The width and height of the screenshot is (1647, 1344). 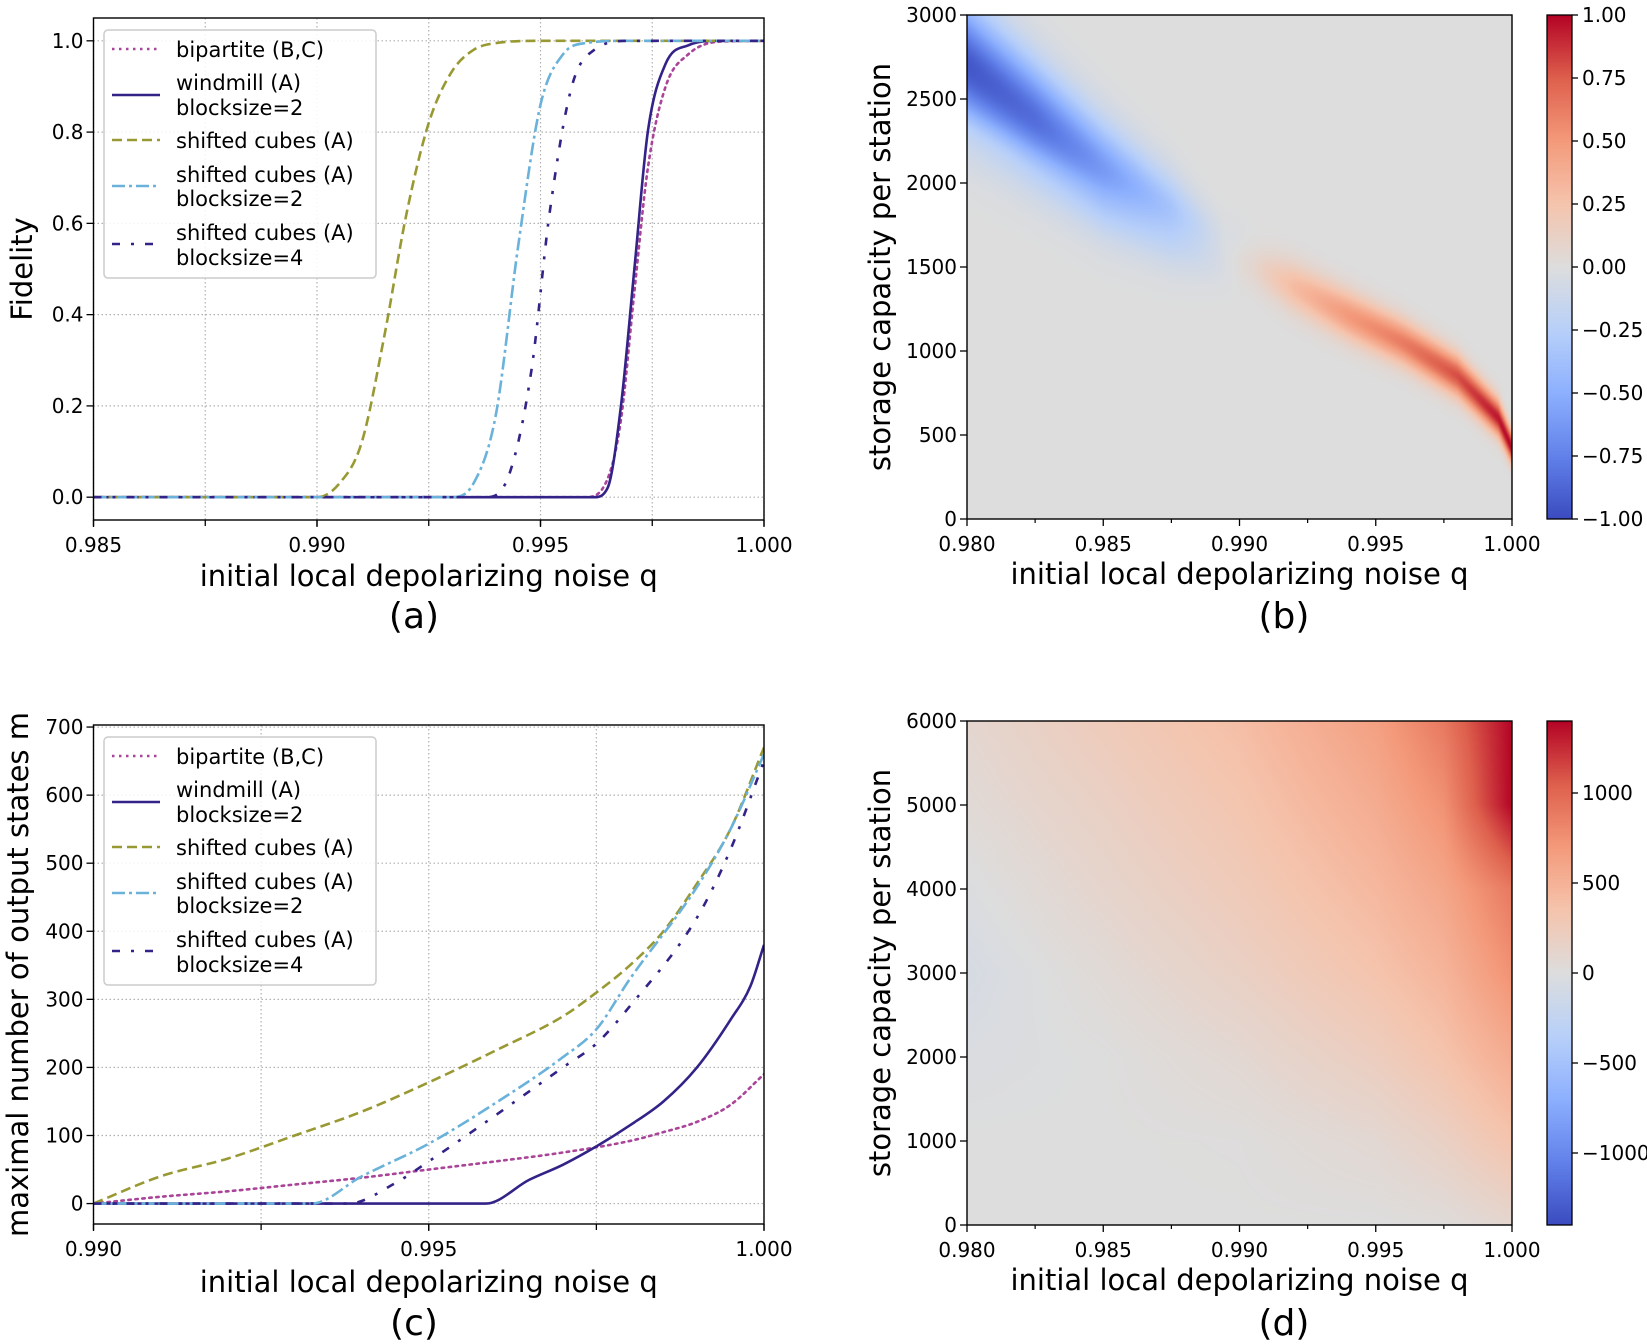 I want to click on colorbar-tick-label: 0.75, so click(x=1604, y=78).